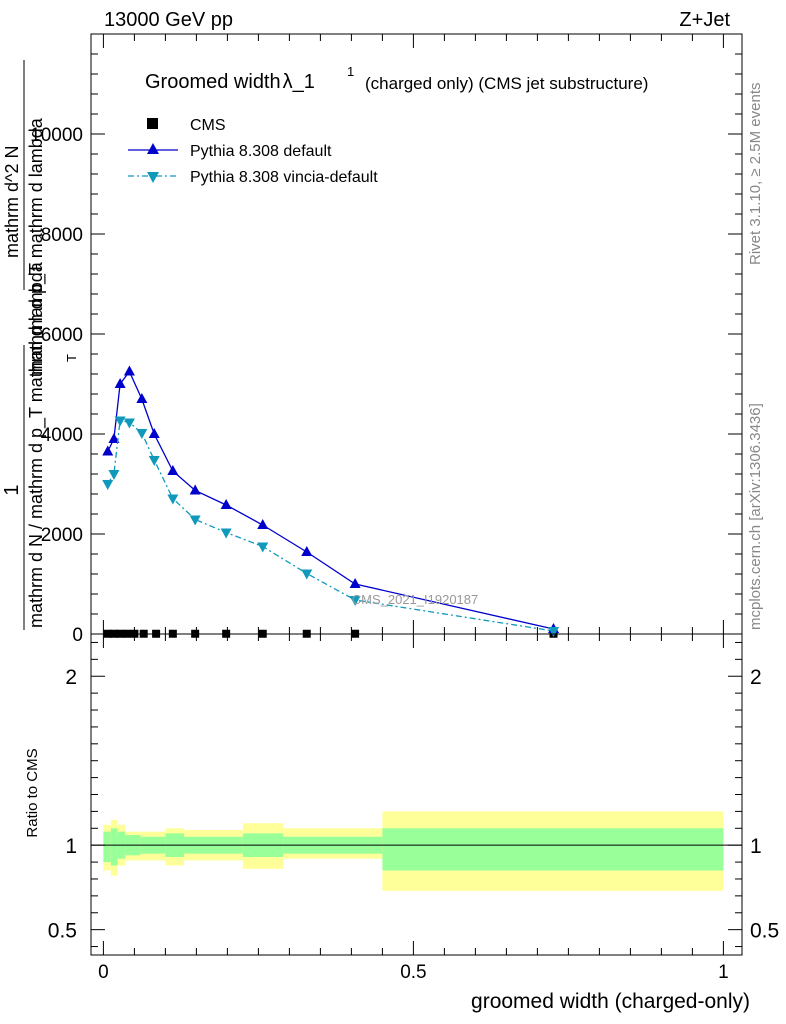  What do you see at coordinates (208, 125) in the screenshot?
I see `legend-label-cms: CMS` at bounding box center [208, 125].